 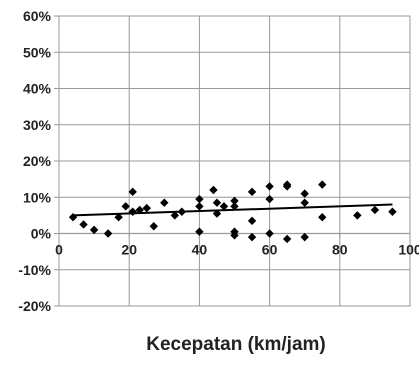 What do you see at coordinates (270, 250) in the screenshot?
I see `x-tick-label: 60` at bounding box center [270, 250].